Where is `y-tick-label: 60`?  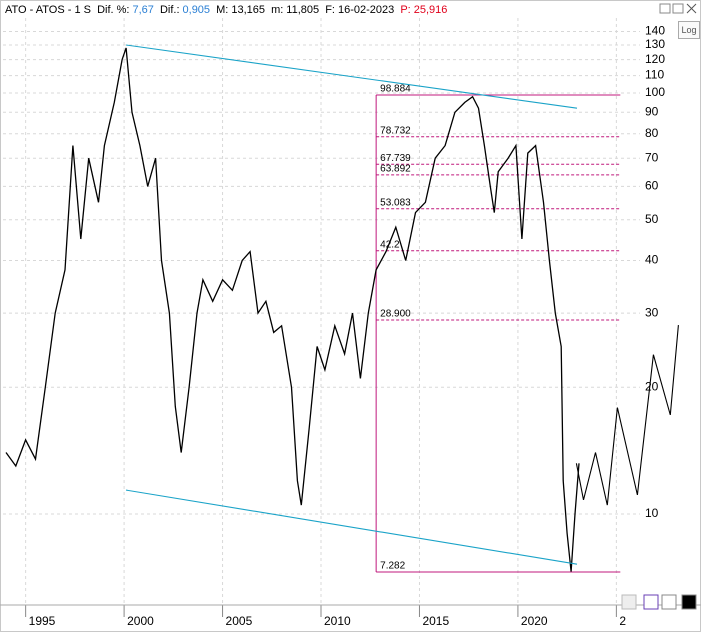
y-tick-label: 60 is located at coordinates (652, 186).